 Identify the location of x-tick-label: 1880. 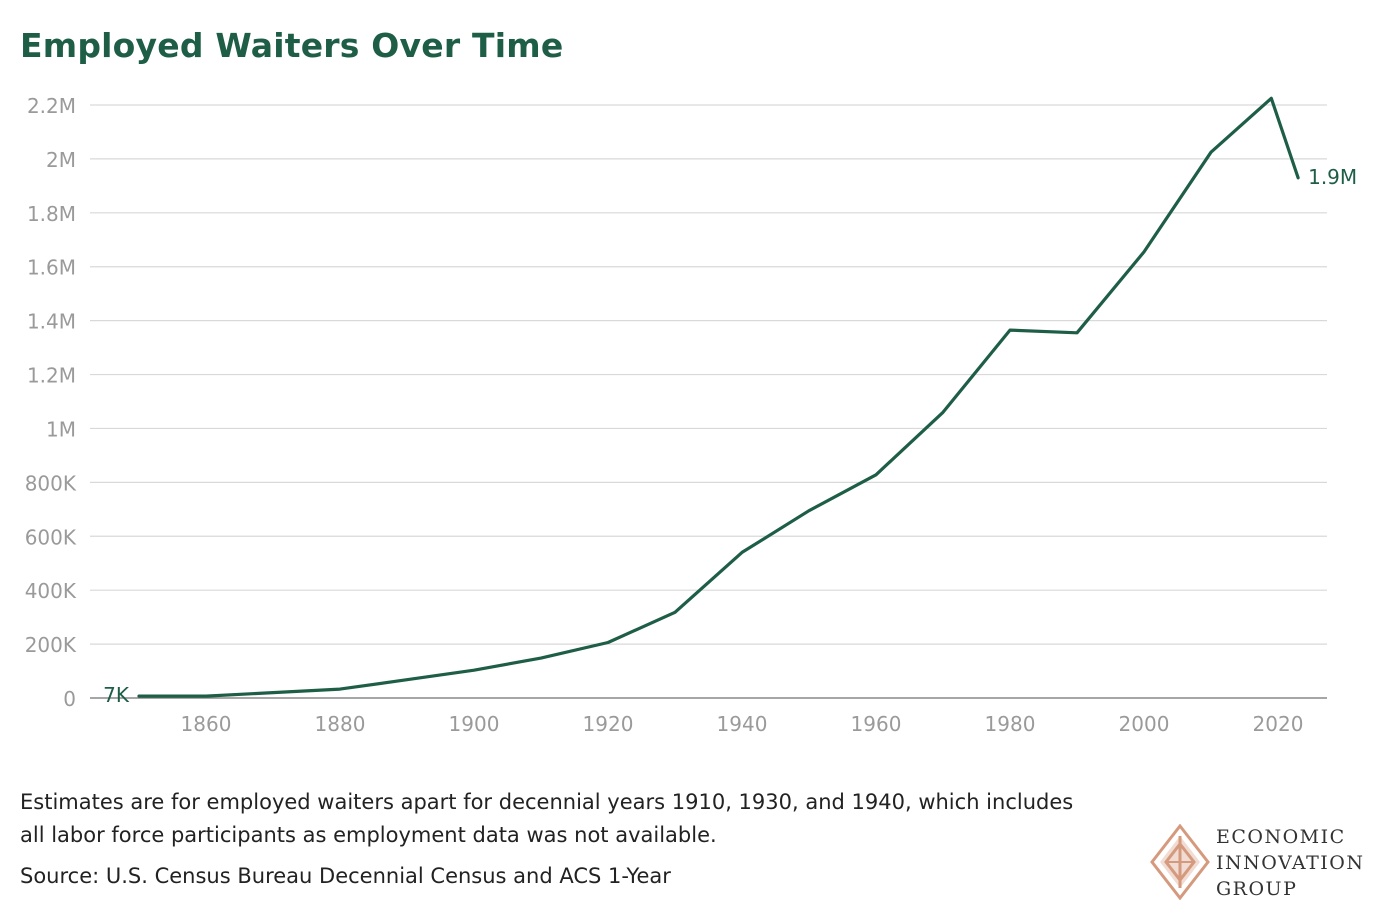
(340, 724).